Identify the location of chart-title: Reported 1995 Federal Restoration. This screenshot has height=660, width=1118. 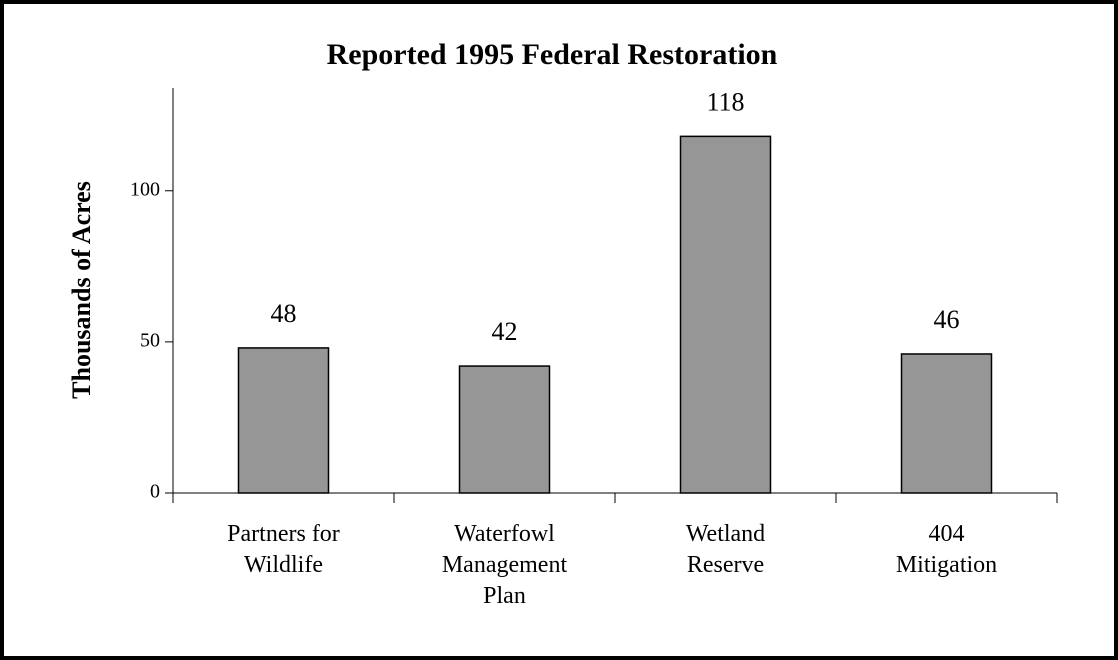
(552, 54).